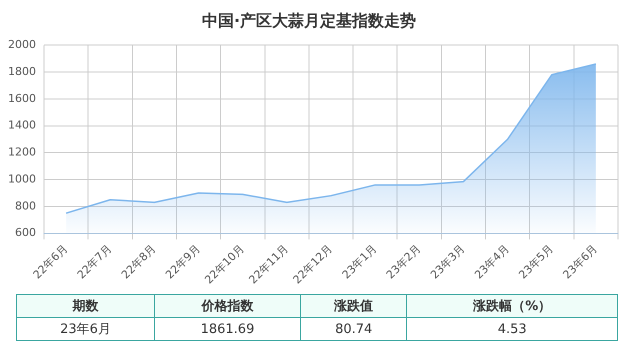 This screenshot has width=634, height=350. What do you see at coordinates (224, 264) in the screenshot?
I see `x-tick-label: 22年10月` at bounding box center [224, 264].